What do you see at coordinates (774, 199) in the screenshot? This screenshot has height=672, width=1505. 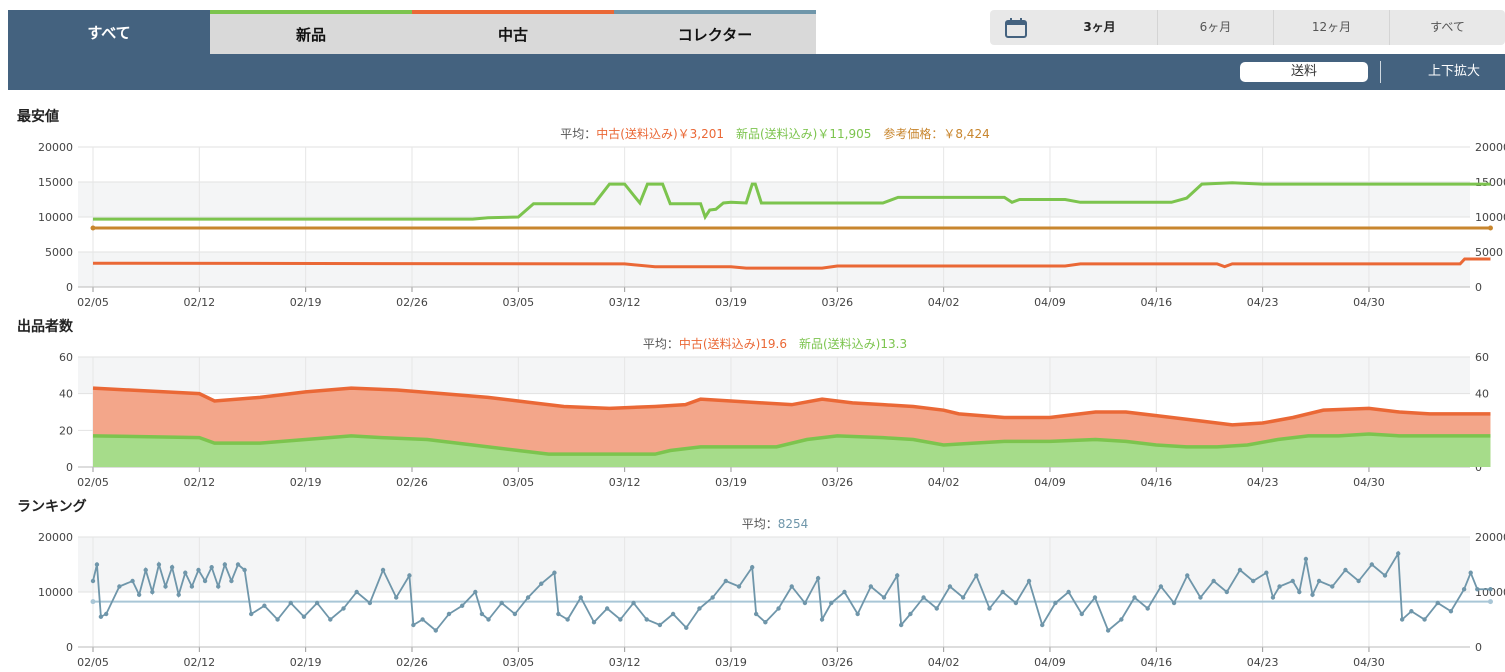 I see `plot-band` at bounding box center [774, 199].